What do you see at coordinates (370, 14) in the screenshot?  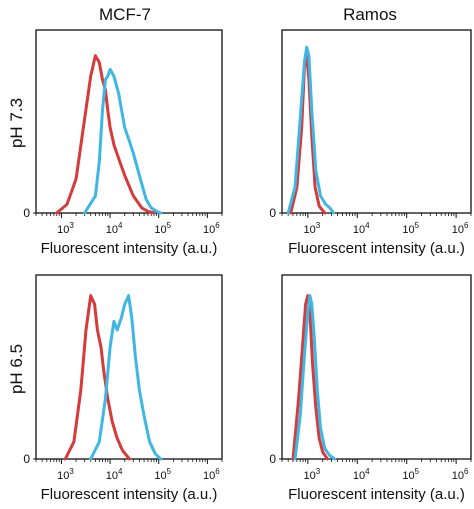 I see `column-title-ramos: Ramos` at bounding box center [370, 14].